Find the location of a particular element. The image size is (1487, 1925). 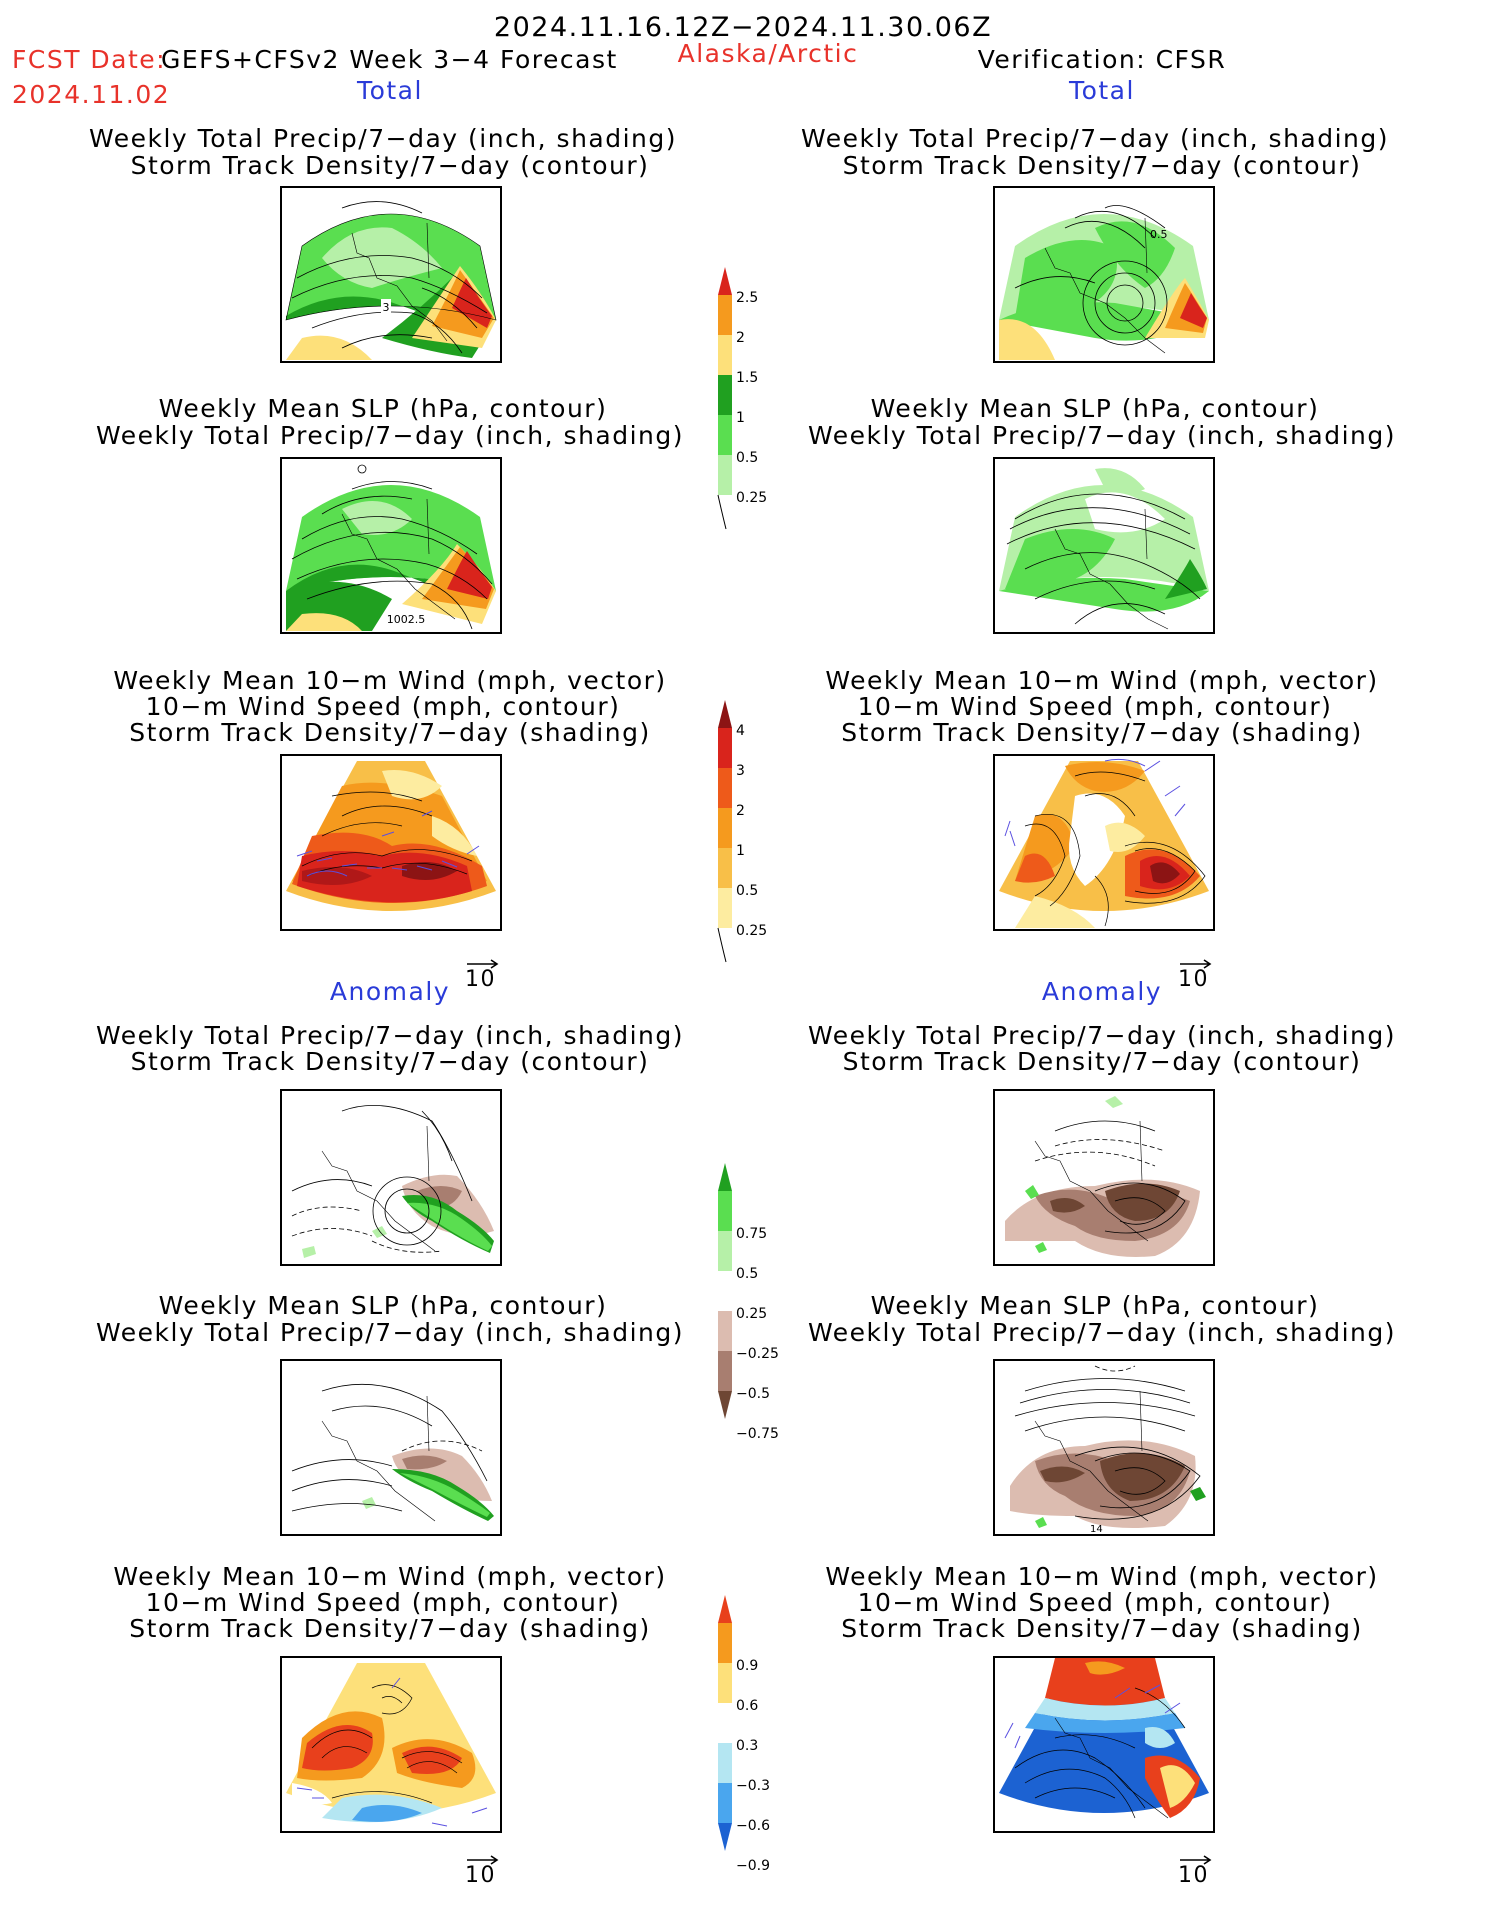

fcst-model: GEFS+CFSv2 Week 3−4 Forecast is located at coordinates (389, 59).